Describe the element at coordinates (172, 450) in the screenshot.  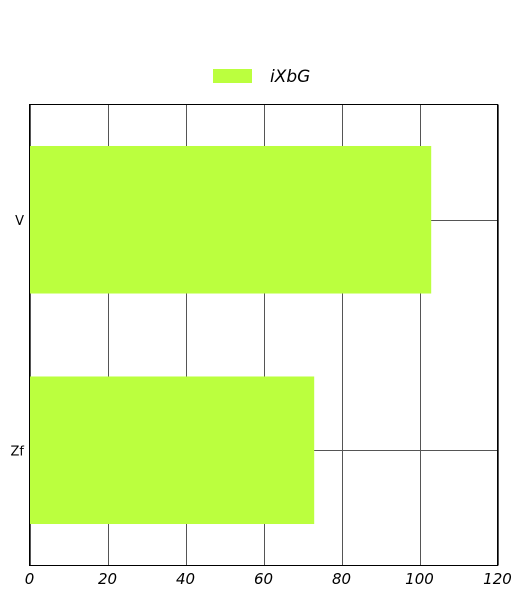
I see `bar` at that location.